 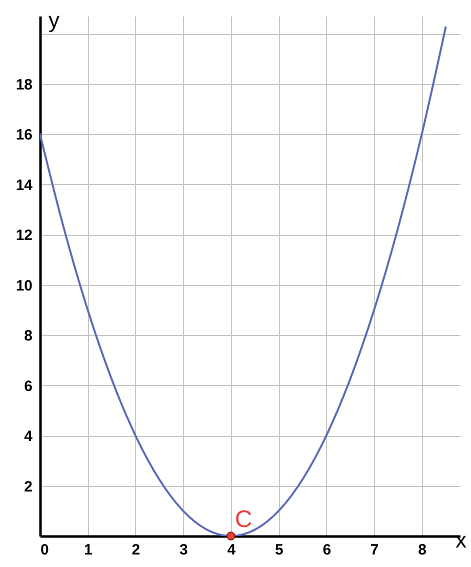 I want to click on y-tick-label: 2, so click(x=28, y=487).